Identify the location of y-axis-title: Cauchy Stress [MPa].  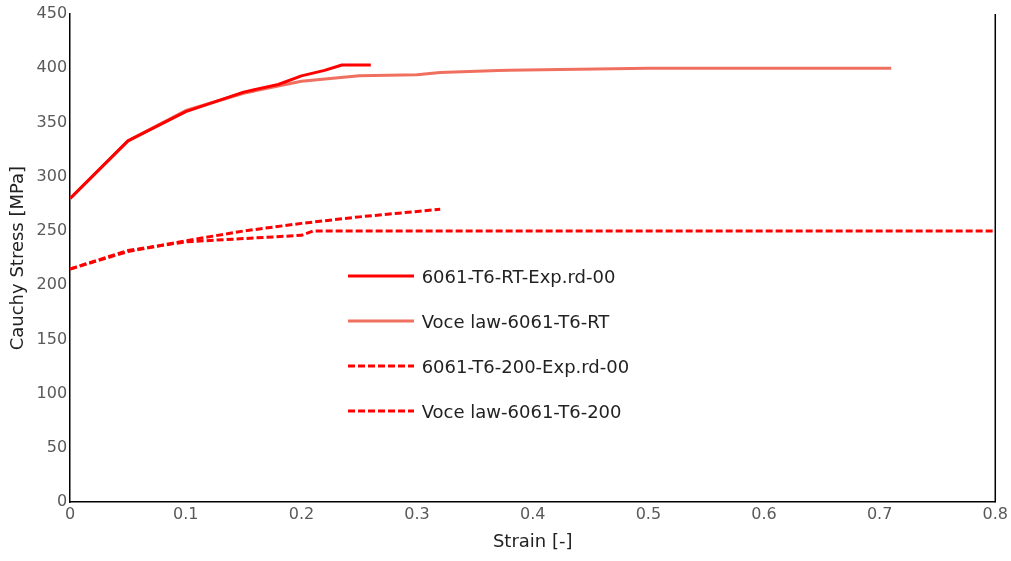
(17, 258).